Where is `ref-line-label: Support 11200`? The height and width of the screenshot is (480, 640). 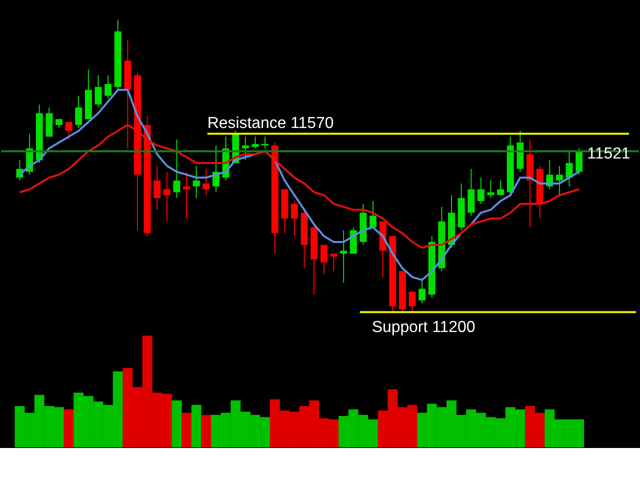
ref-line-label: Support 11200 is located at coordinates (424, 327).